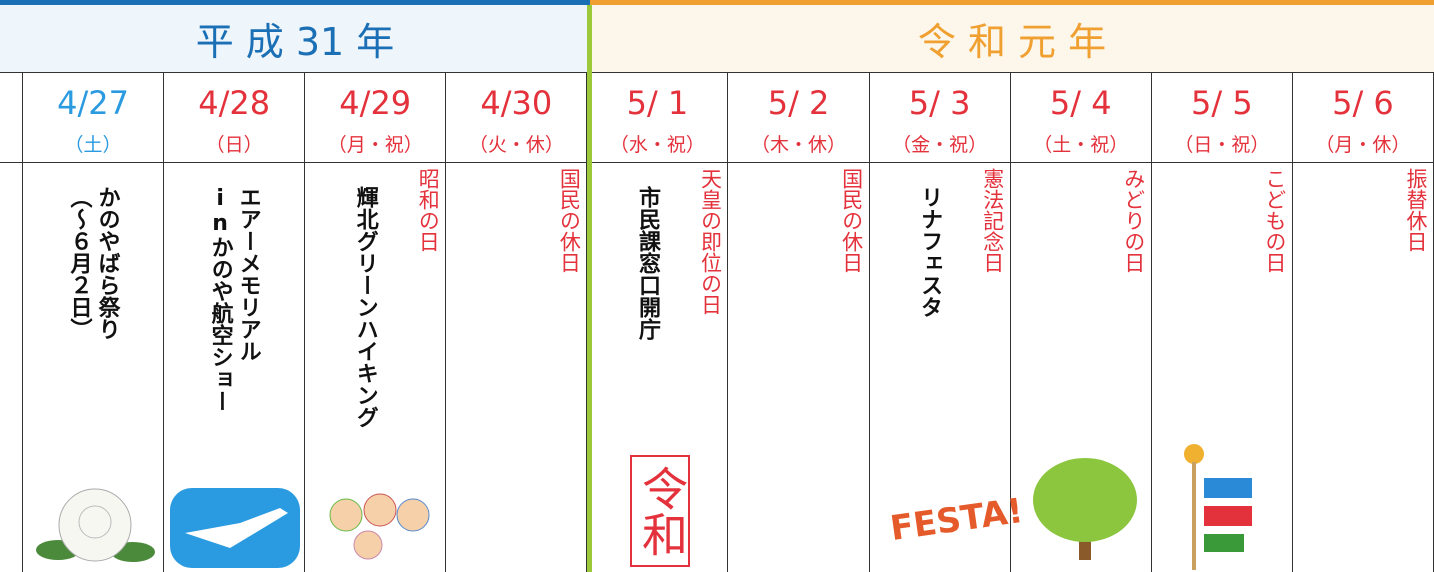 This screenshot has height=572, width=1434. Describe the element at coordinates (1012, 36) in the screenshot. I see `era-reiwa: 令 和 元 年` at that location.